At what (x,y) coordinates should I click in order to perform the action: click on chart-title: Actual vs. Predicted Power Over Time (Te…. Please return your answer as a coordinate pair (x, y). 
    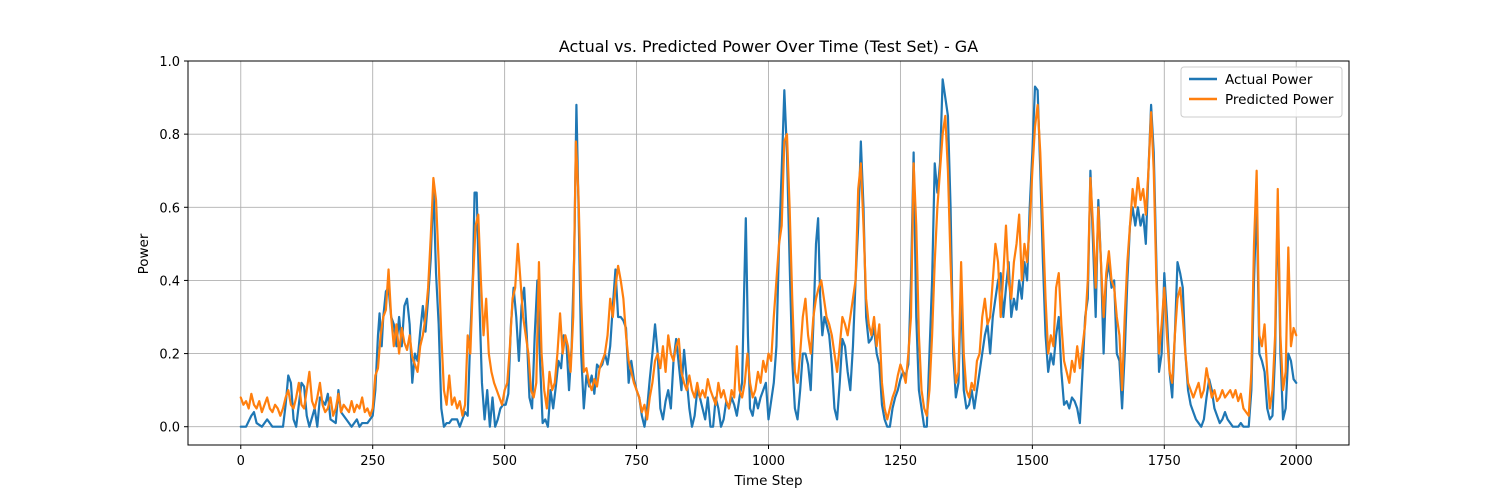
    Looking at the image, I should click on (768, 46).